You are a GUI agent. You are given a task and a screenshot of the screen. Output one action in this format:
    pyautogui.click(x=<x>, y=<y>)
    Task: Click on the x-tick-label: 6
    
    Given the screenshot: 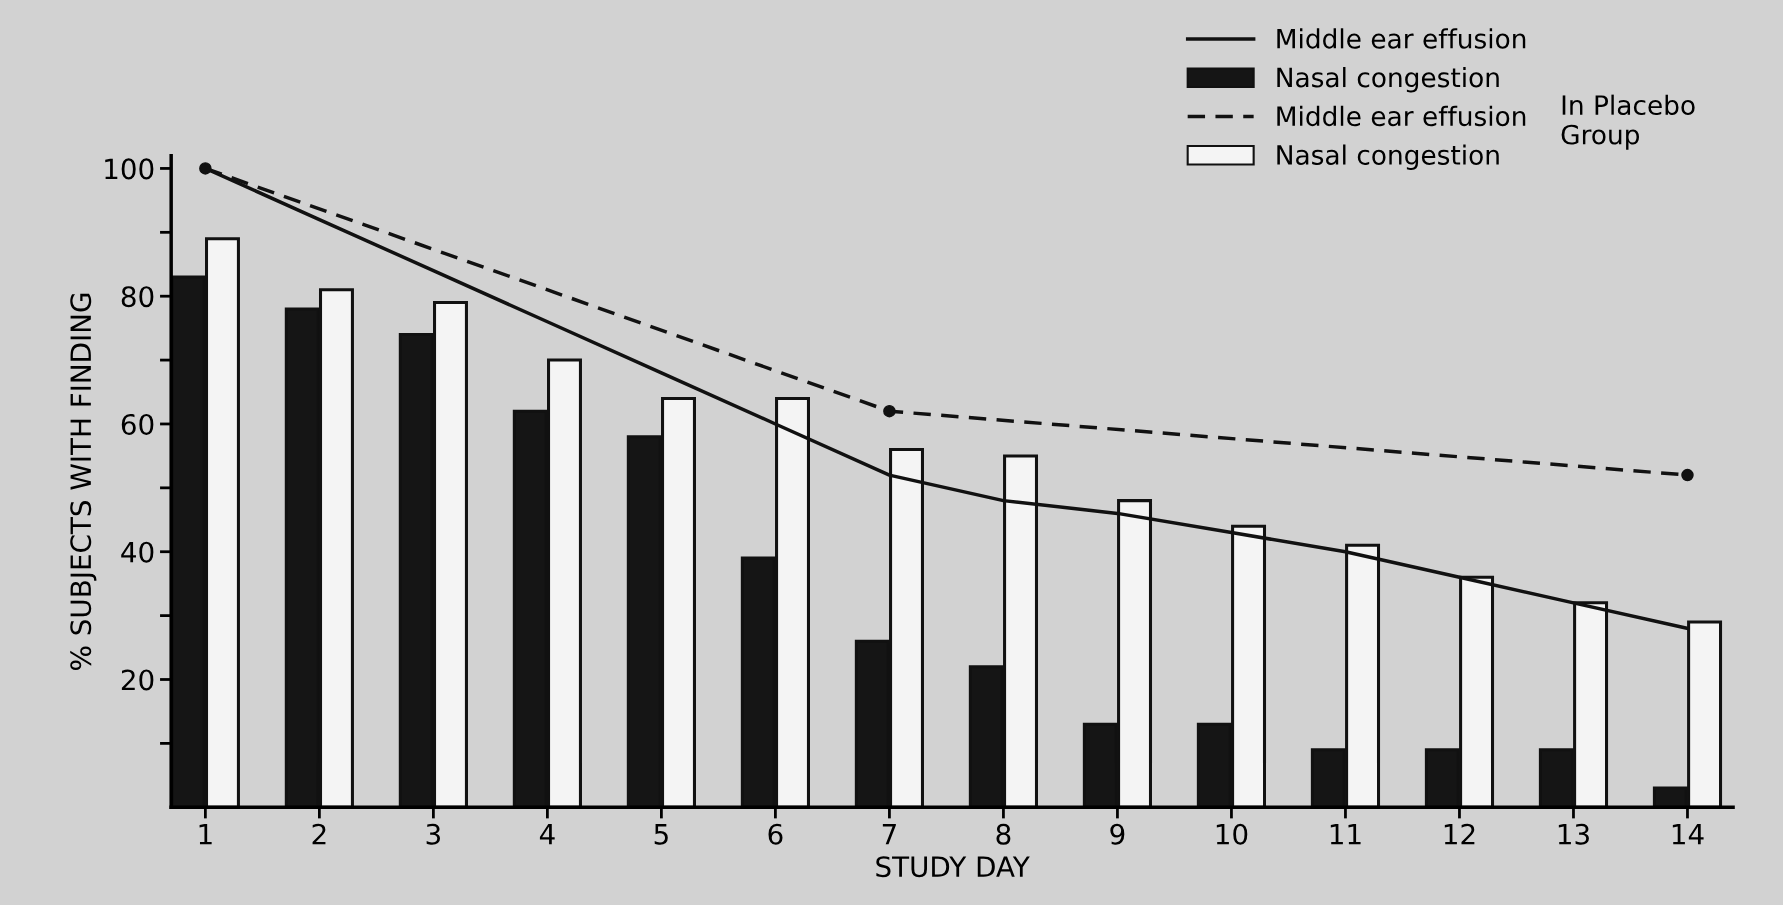 What is the action you would take?
    pyautogui.click(x=775, y=834)
    